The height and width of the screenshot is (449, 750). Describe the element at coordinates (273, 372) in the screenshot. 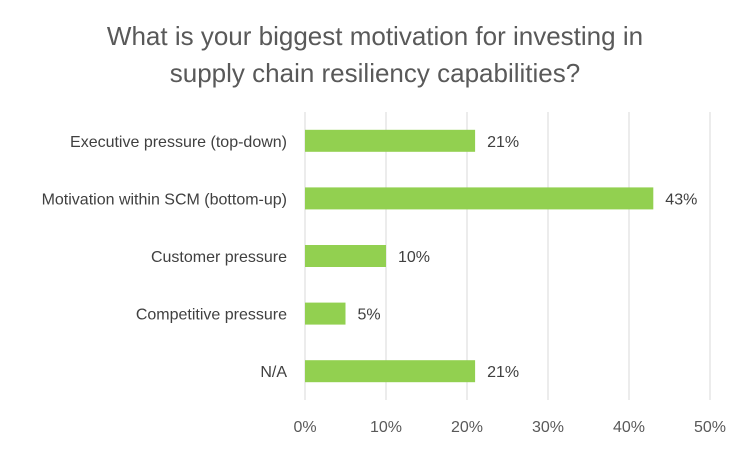

I see `category-label: N/A` at that location.